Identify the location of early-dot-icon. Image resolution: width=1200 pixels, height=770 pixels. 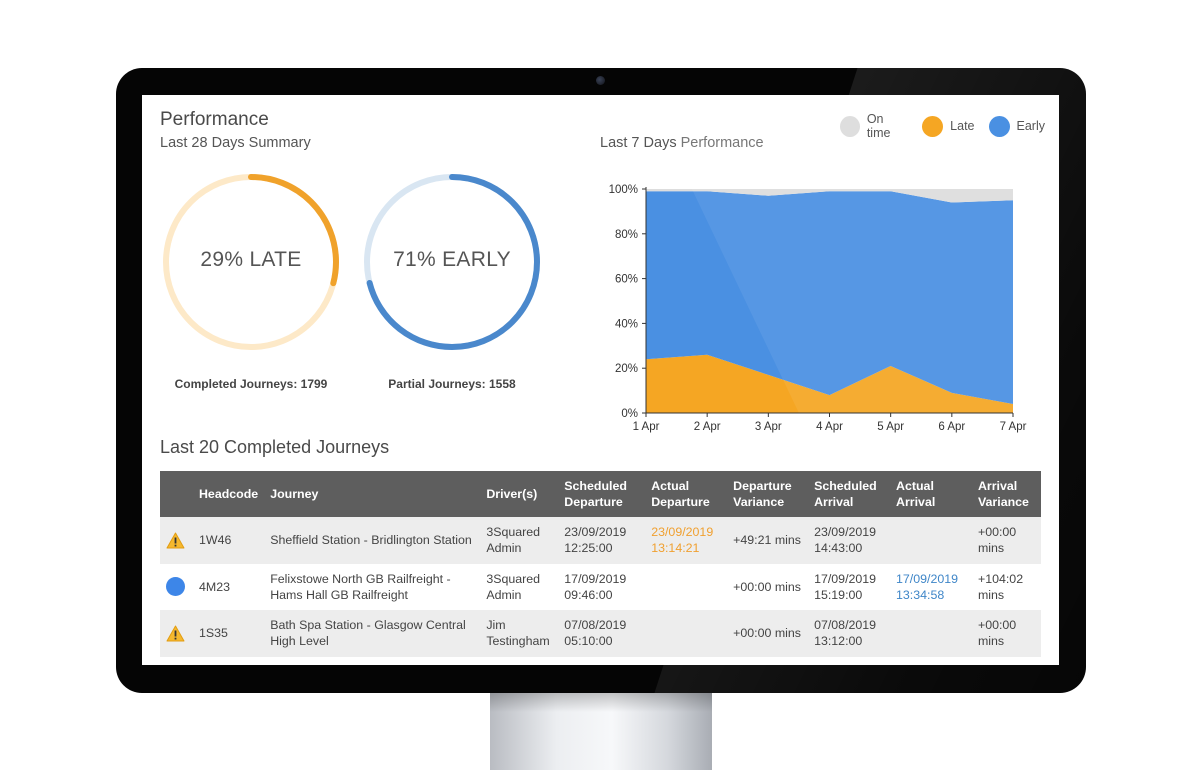
(175, 587).